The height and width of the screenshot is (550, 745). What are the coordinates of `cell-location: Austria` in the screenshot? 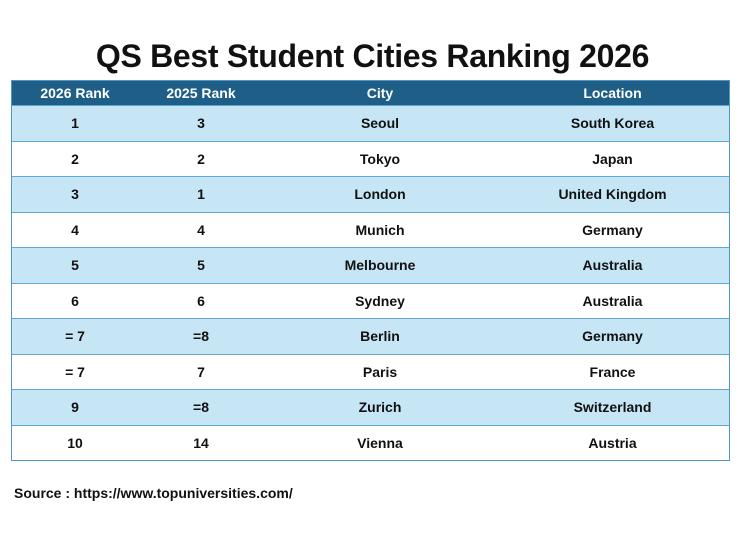 It's located at (612, 442).